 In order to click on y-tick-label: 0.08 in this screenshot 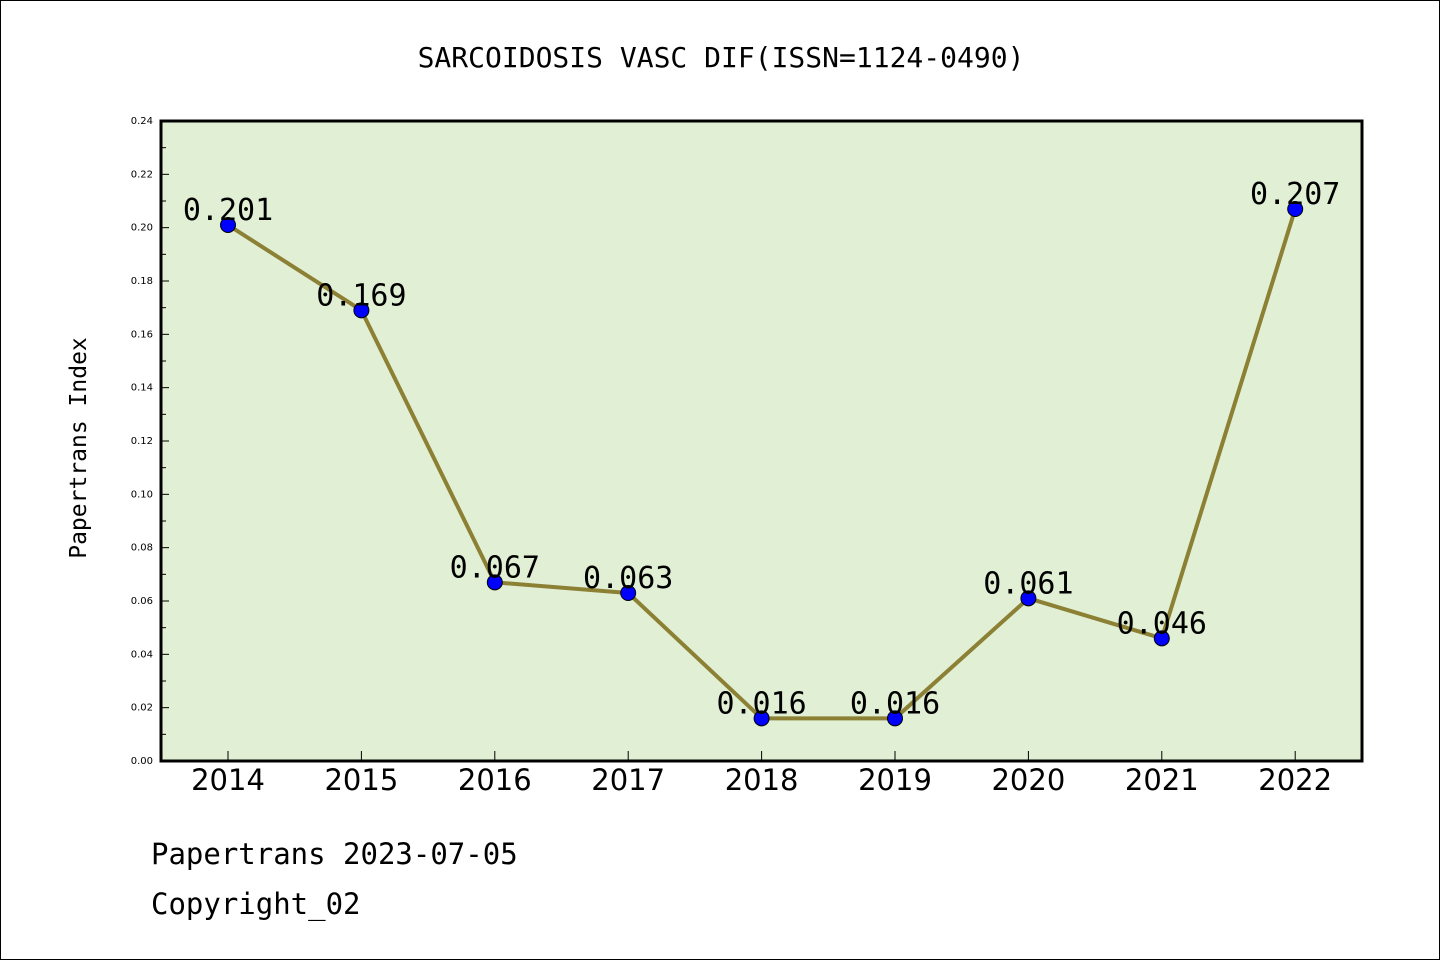, I will do `click(142, 548)`.